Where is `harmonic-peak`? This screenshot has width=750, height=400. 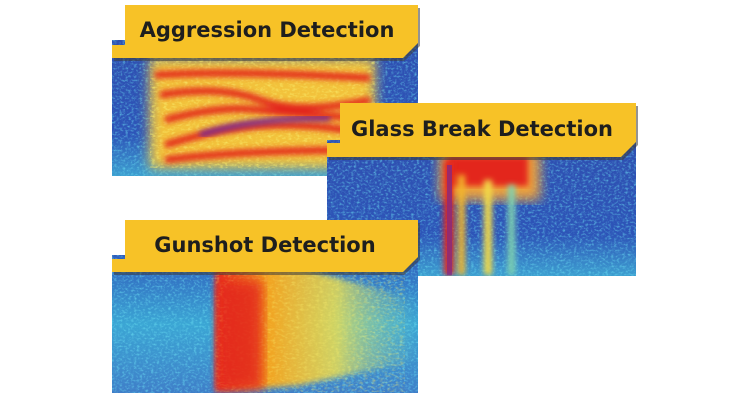 harmonic-peak is located at coordinates (265, 126).